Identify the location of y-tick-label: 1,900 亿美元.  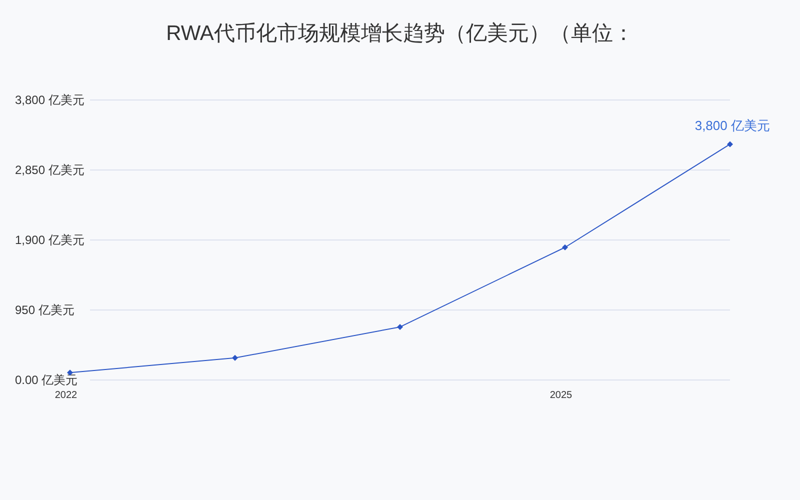
(49, 240).